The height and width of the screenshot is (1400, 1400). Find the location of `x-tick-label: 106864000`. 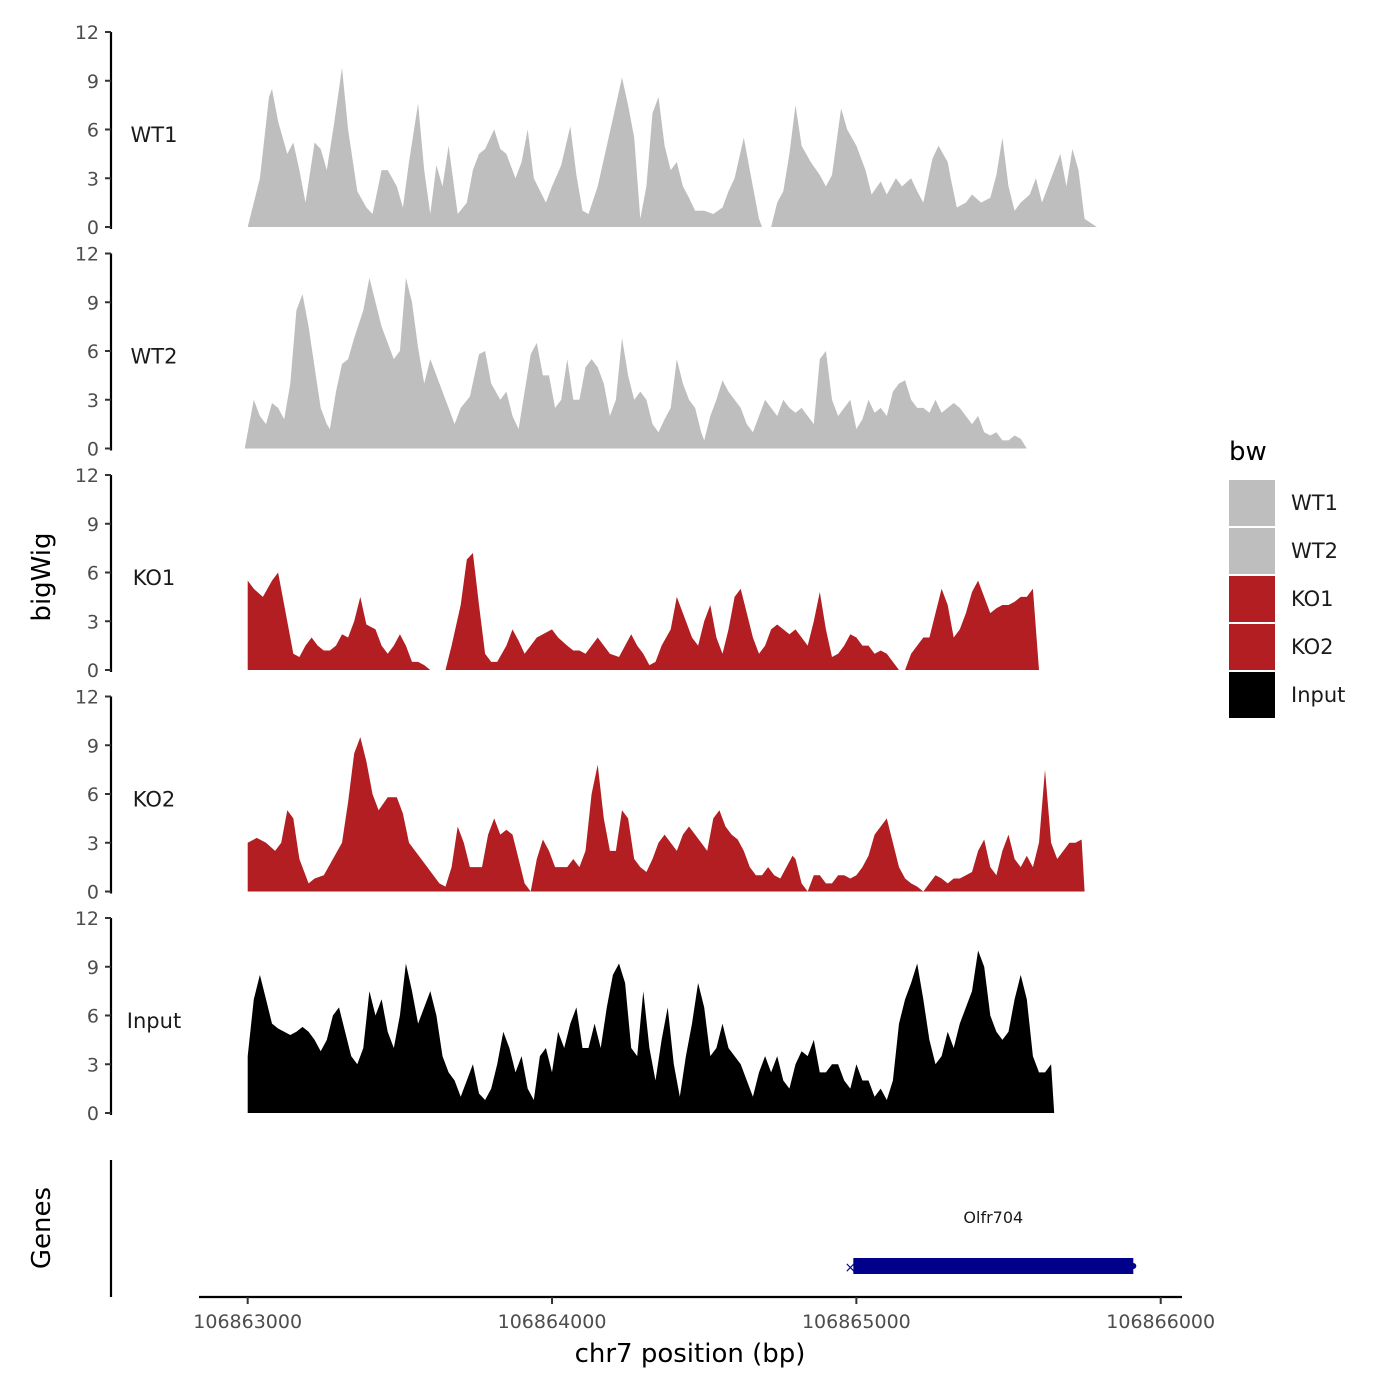

x-tick-label: 106864000 is located at coordinates (552, 1322).